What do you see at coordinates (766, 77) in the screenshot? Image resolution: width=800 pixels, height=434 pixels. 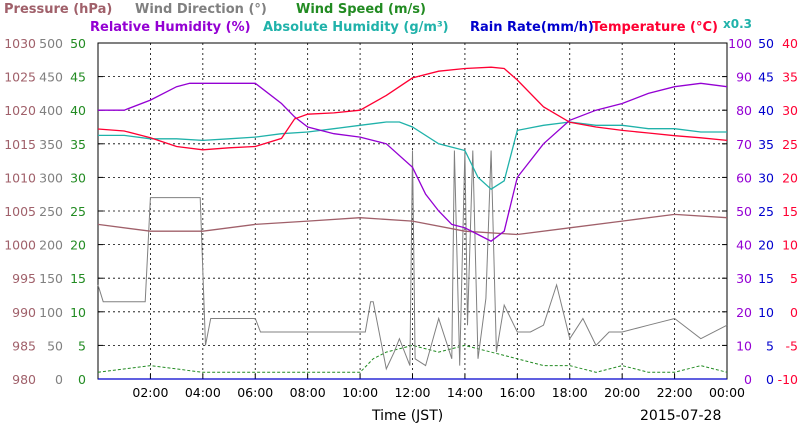 I see `y-tick-rain-rate: 45` at bounding box center [766, 77].